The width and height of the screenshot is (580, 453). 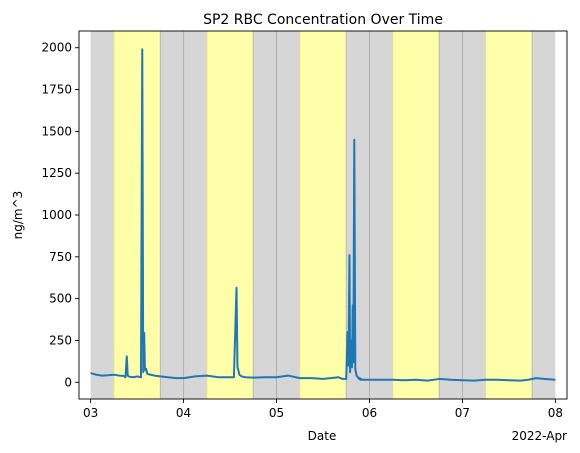 I want to click on y-tick-label-8: 2000, so click(x=56, y=48).